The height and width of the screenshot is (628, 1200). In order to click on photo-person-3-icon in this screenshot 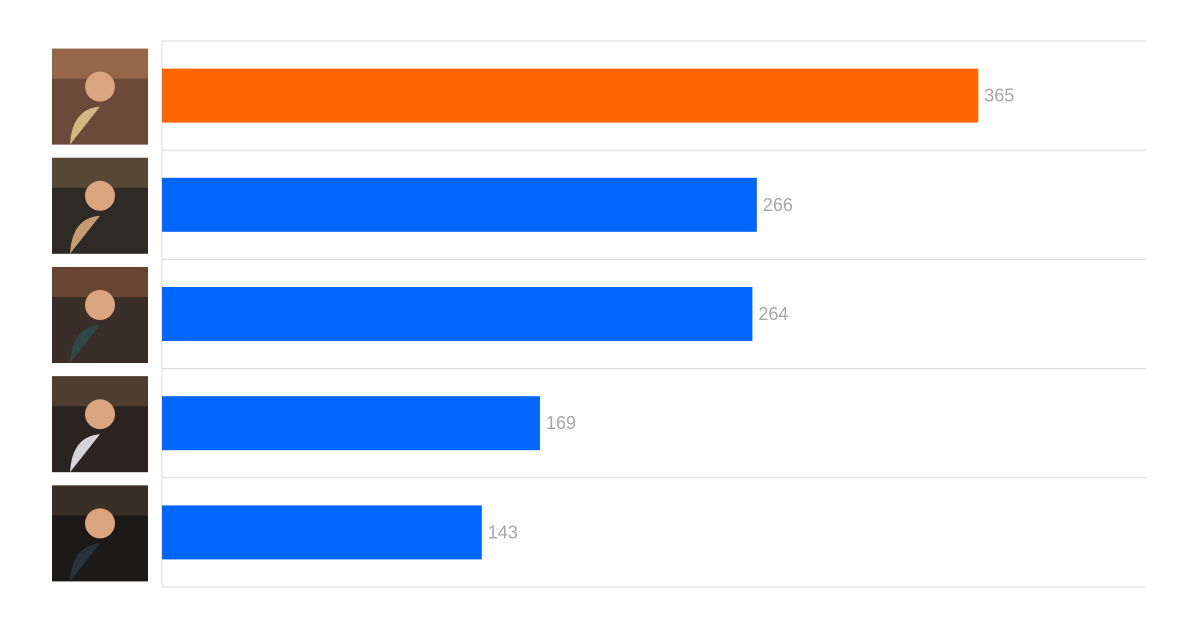, I will do `click(100, 315)`.